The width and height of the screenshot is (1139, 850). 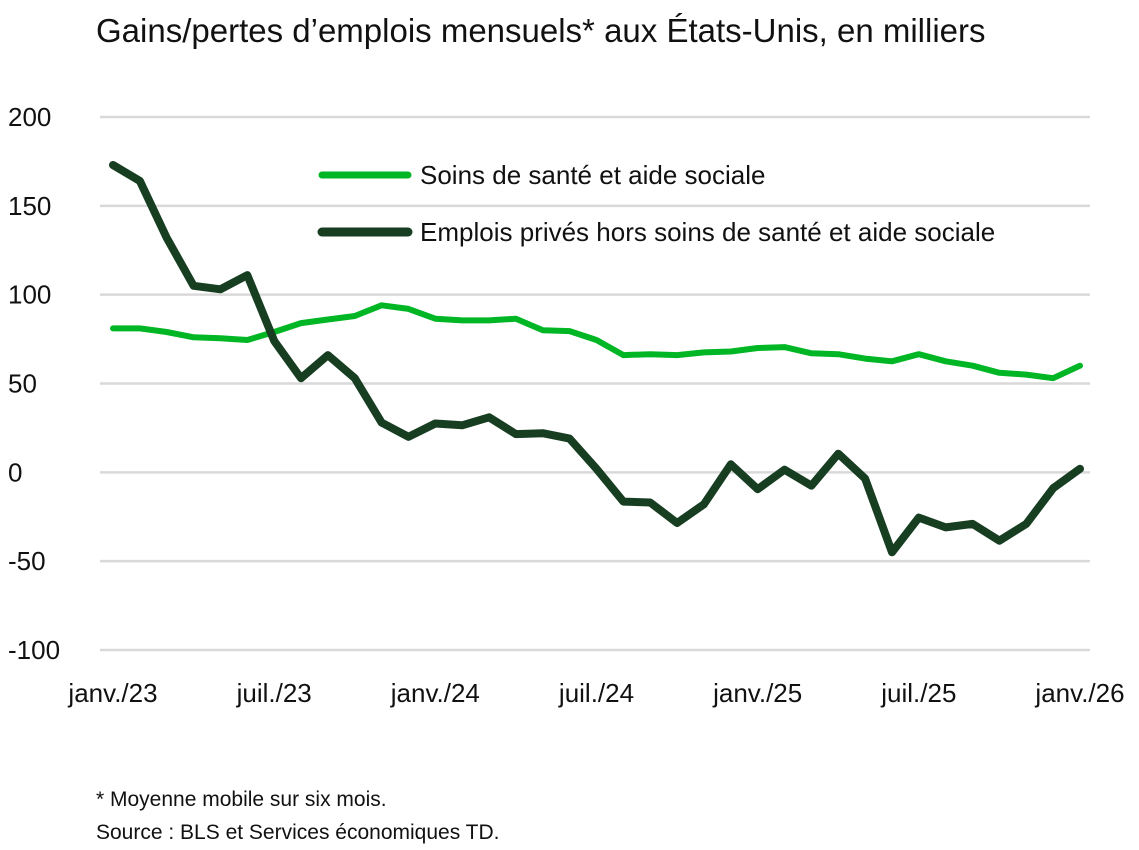 I want to click on x-tick-label: juil./23, so click(x=274, y=693).